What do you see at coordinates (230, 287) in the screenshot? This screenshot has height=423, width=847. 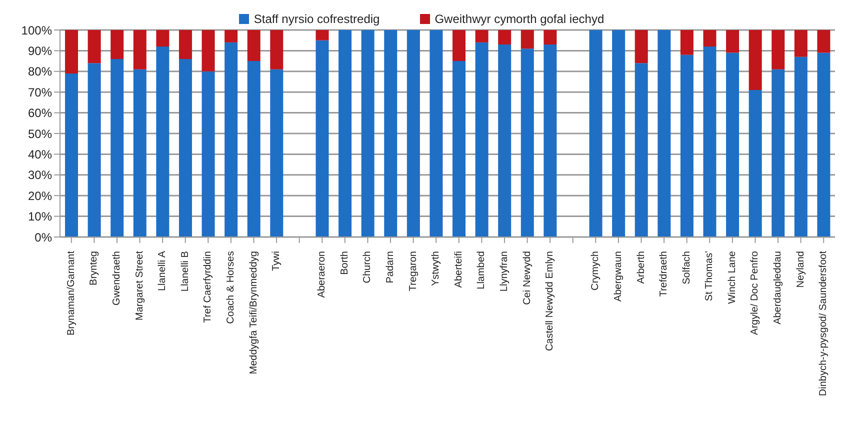 I see `x-tick-label: Coach & Horses` at bounding box center [230, 287].